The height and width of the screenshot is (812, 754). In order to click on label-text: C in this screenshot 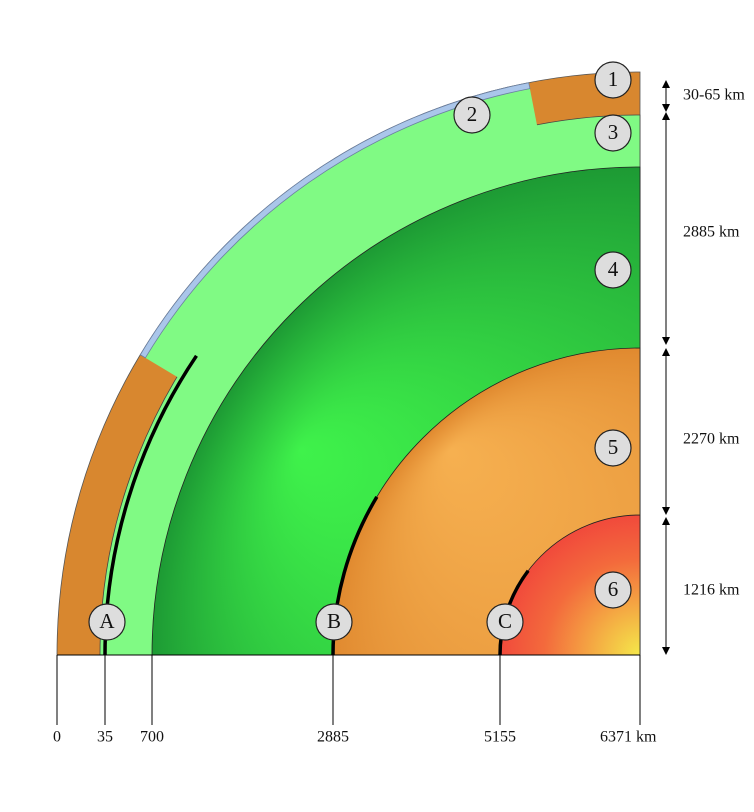, I will do `click(505, 621)`.